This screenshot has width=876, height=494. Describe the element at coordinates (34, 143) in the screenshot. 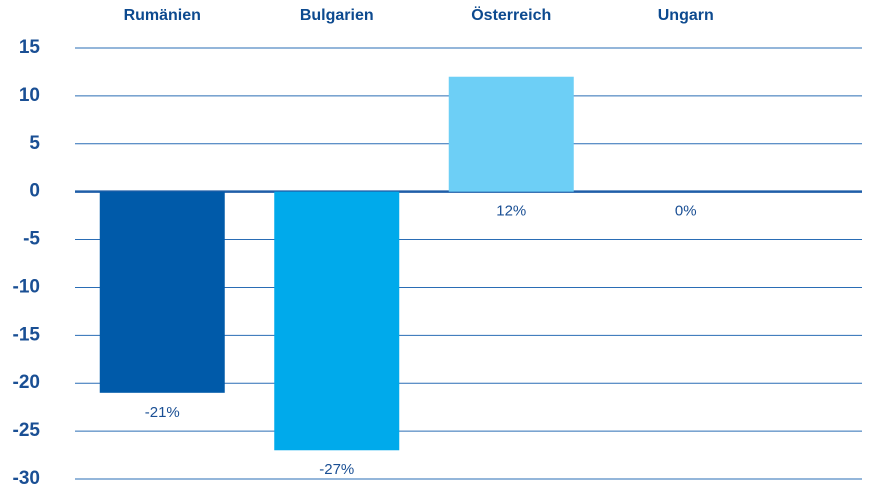

I see `y-tick-label: 5` at that location.